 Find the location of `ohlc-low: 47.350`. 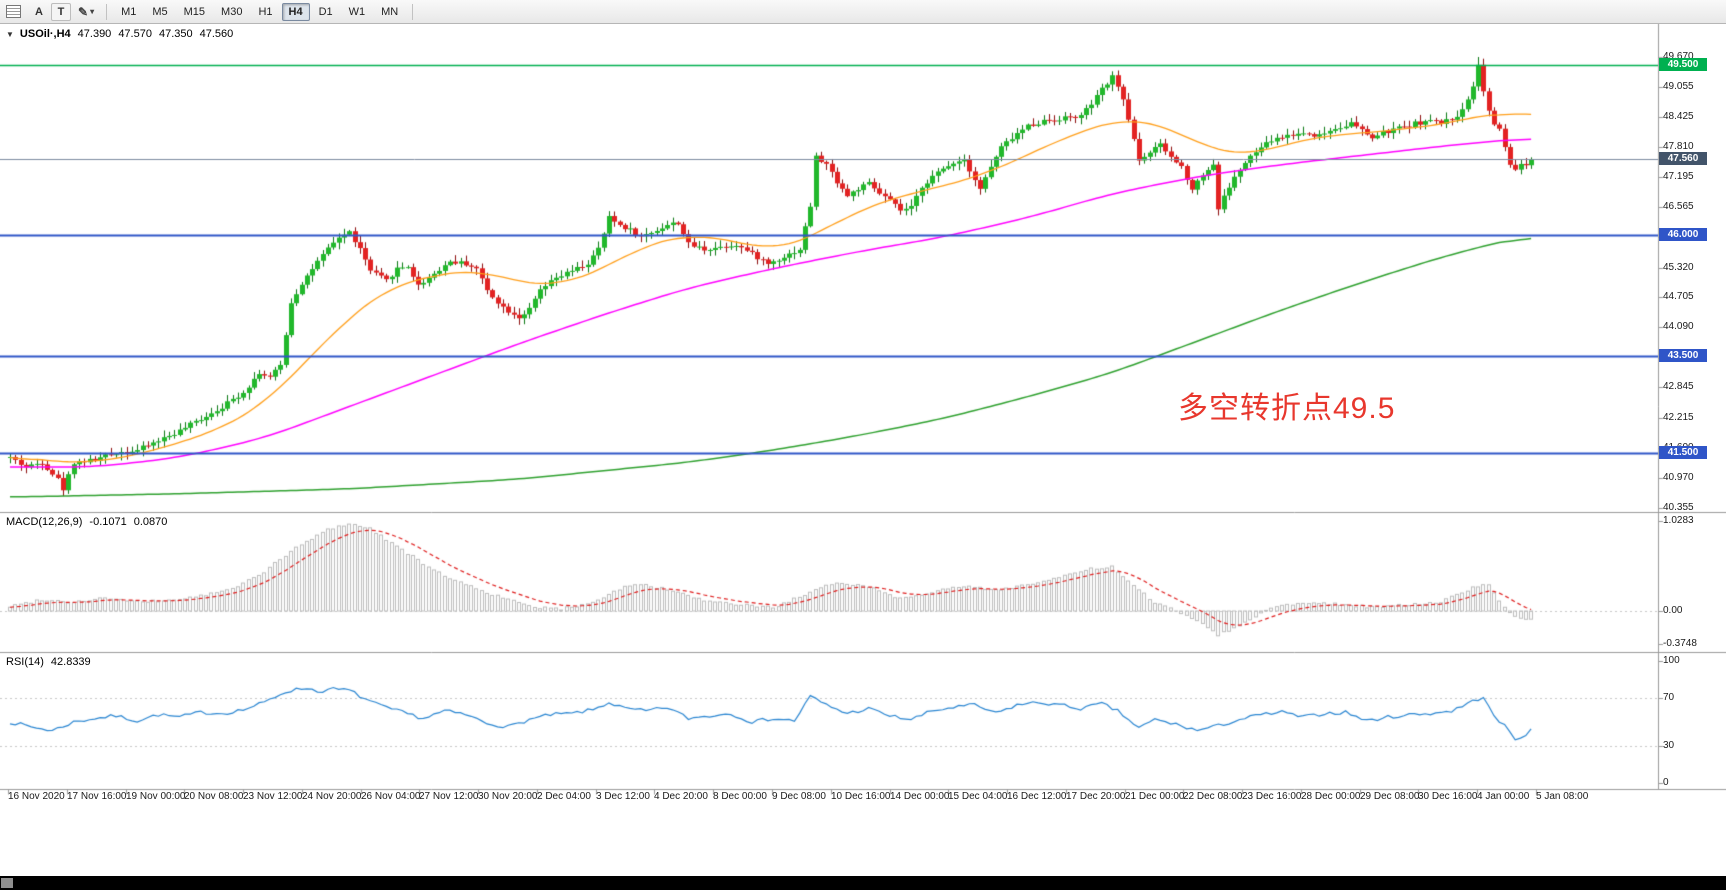

ohlc-low: 47.350 is located at coordinates (175, 34).